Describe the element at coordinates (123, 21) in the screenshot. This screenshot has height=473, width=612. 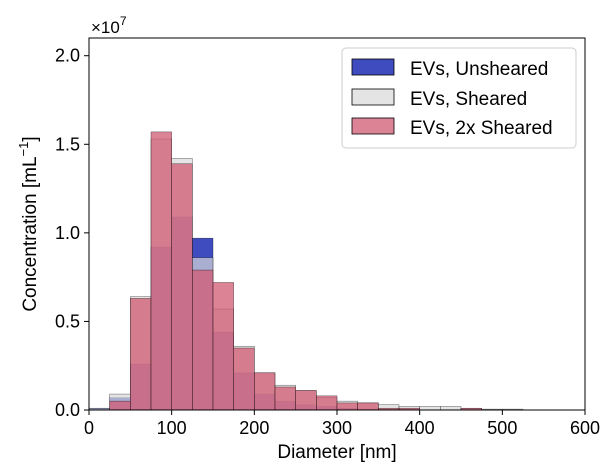
I see `y-multiplier-exponent: 7` at that location.